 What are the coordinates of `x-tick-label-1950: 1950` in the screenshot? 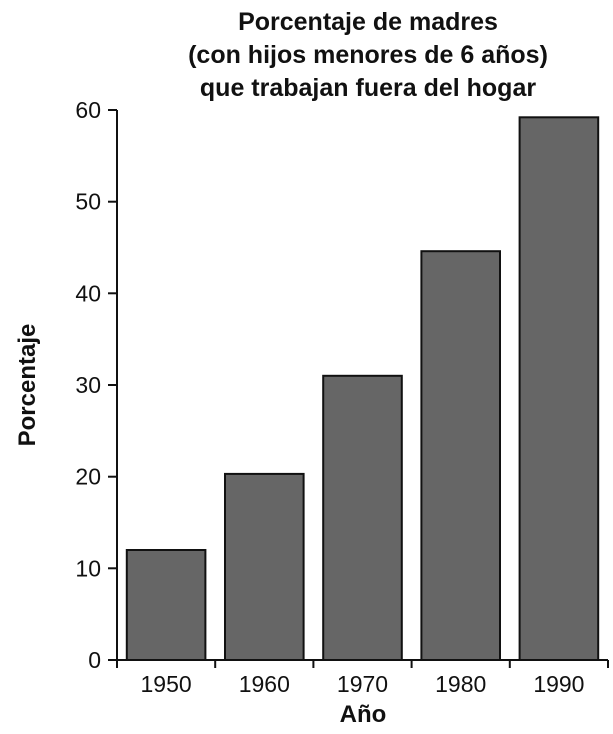 It's located at (166, 684).